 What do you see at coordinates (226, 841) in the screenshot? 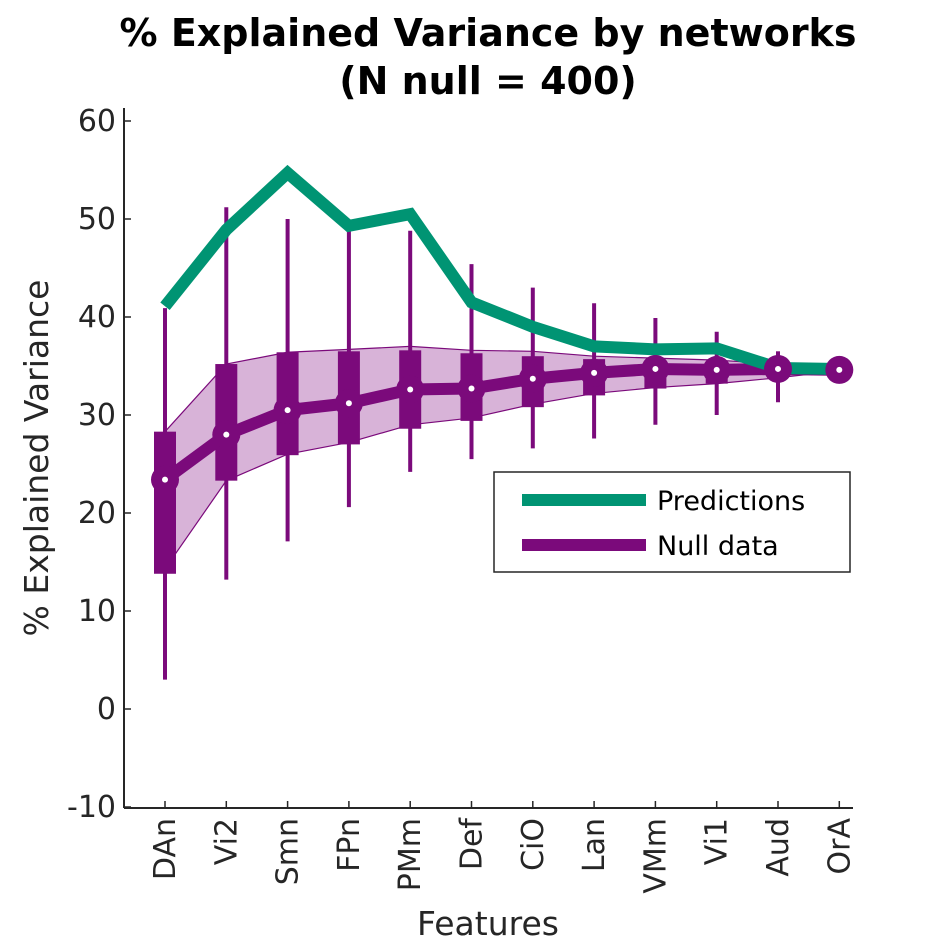
I see `x-tick-label-Vi2: Vi2` at bounding box center [226, 841].